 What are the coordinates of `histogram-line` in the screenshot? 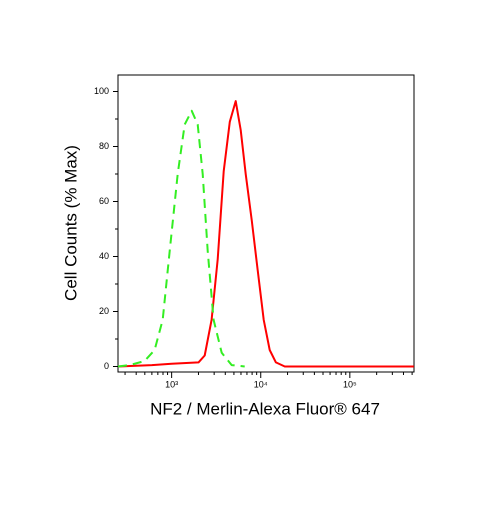 It's located at (181, 238).